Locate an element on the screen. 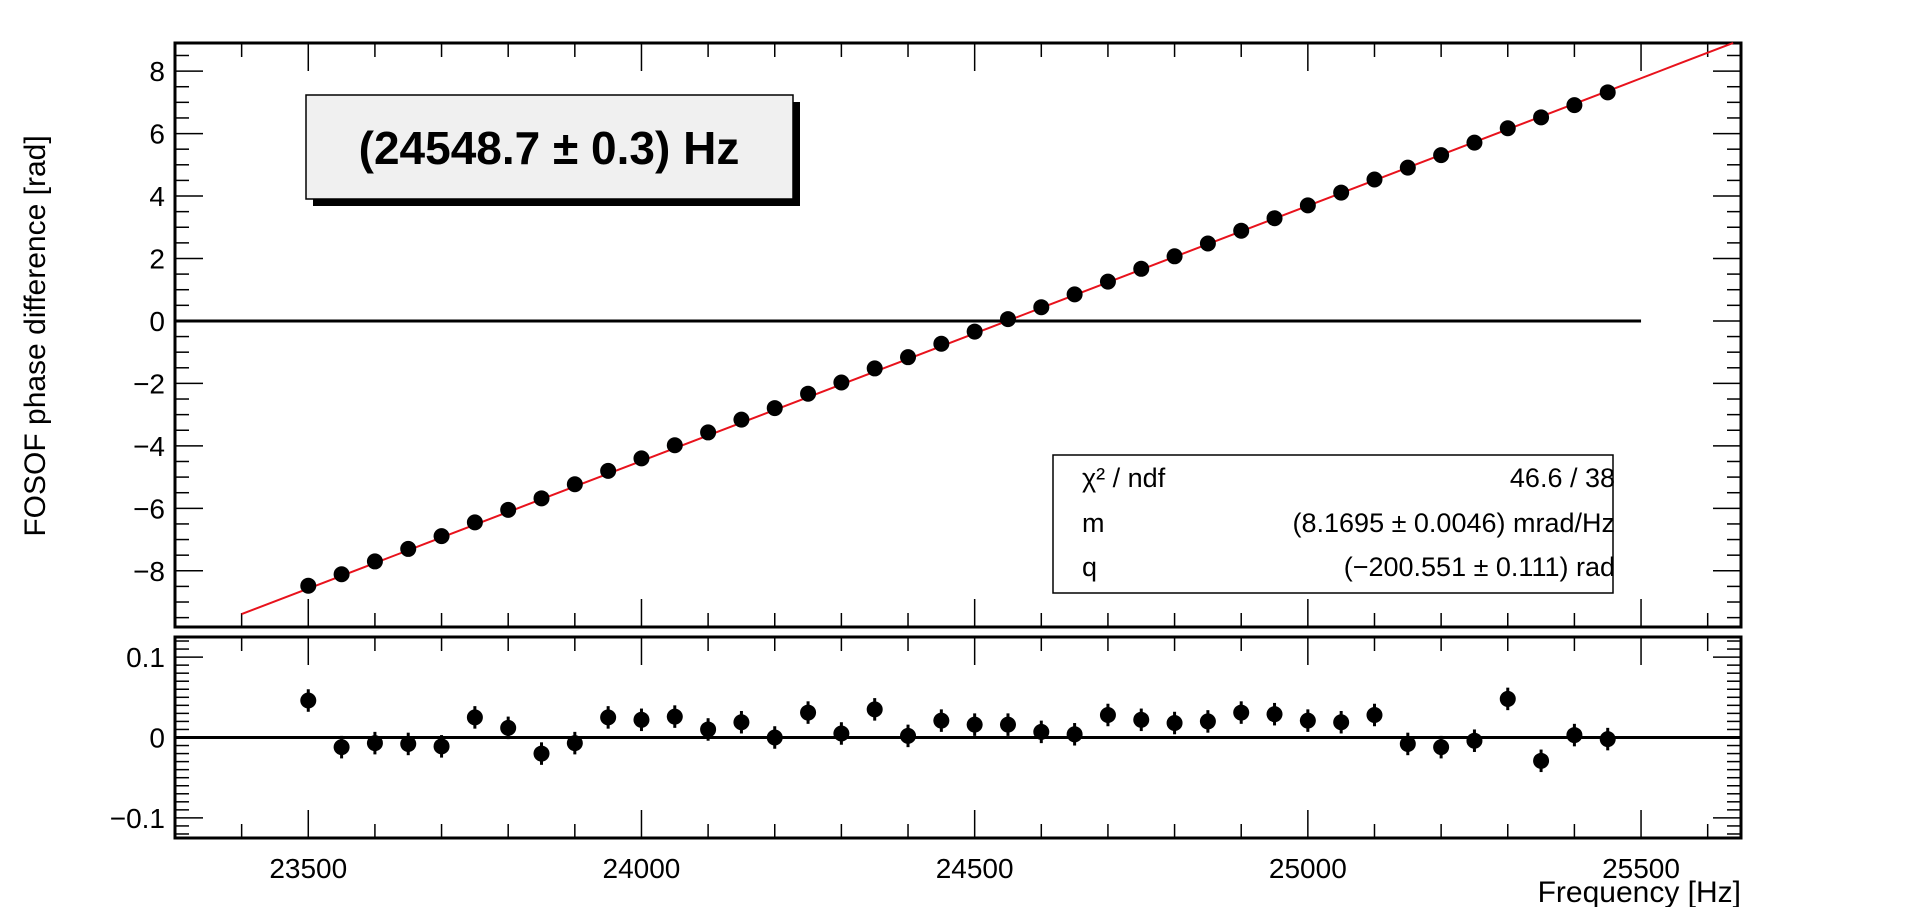  y-tick-label: 4 is located at coordinates (157, 196).